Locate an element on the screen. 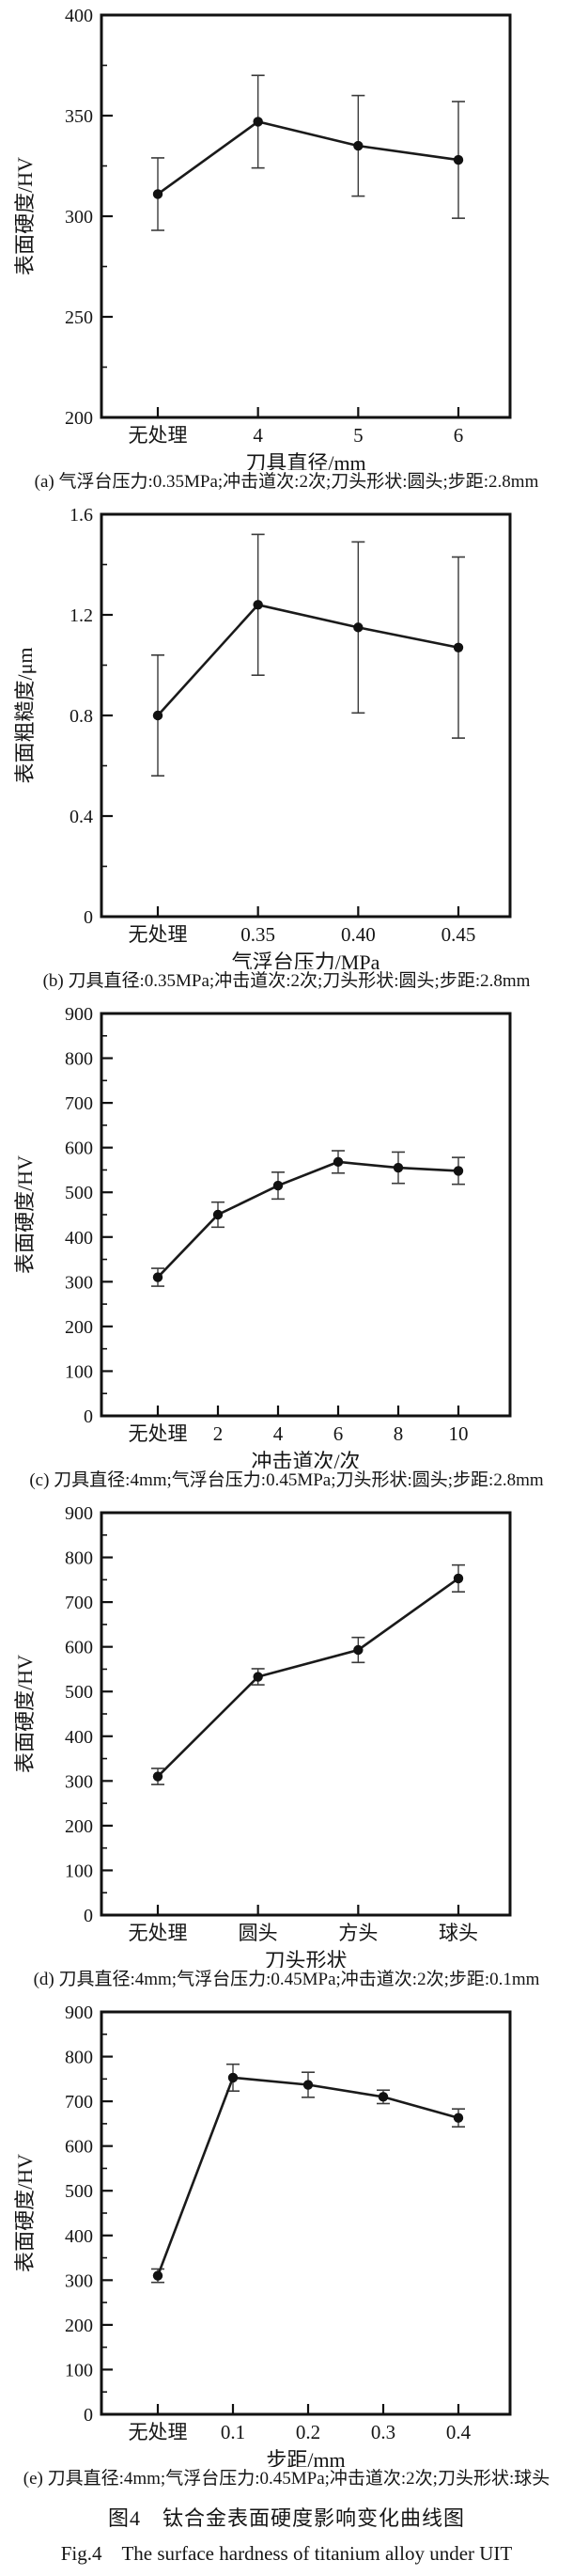 This screenshot has width=573, height=2576. figure-title-zh: 图4 钛合金表面硬度影响变化曲线图 is located at coordinates (286, 2518).